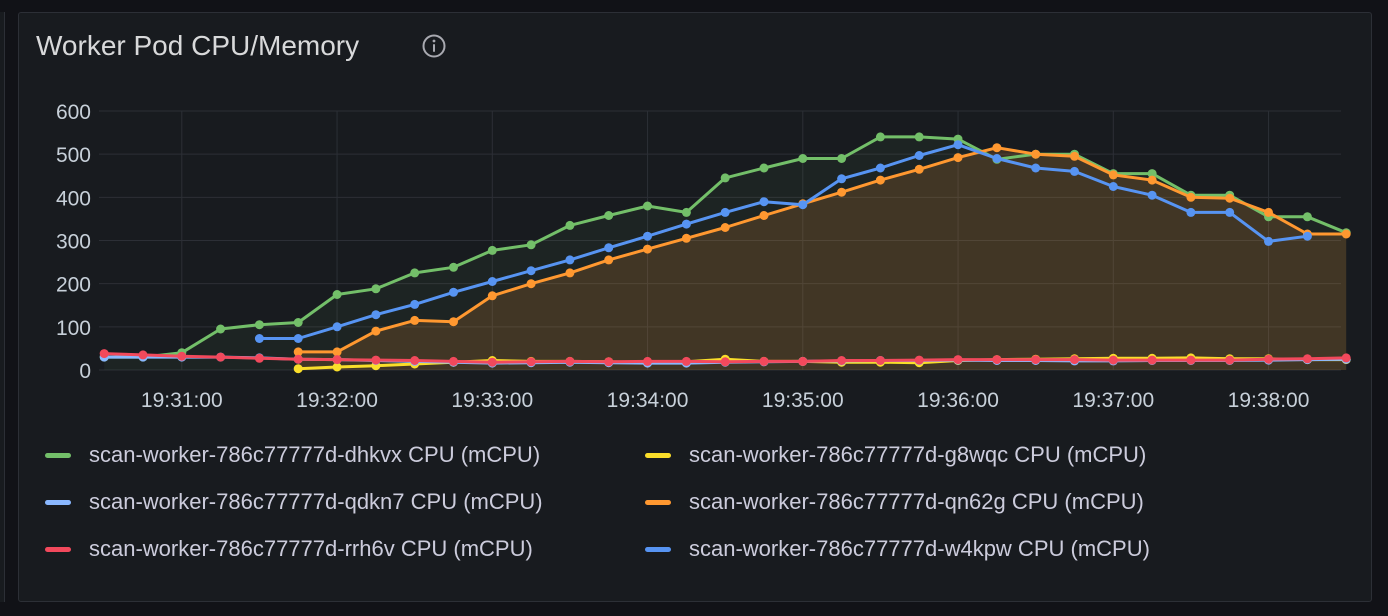 The width and height of the screenshot is (1388, 616). What do you see at coordinates (311, 548) in the screenshot?
I see `legend-label: scan-worker-786c77777d-rrh6v CPU (mCPU)` at bounding box center [311, 548].